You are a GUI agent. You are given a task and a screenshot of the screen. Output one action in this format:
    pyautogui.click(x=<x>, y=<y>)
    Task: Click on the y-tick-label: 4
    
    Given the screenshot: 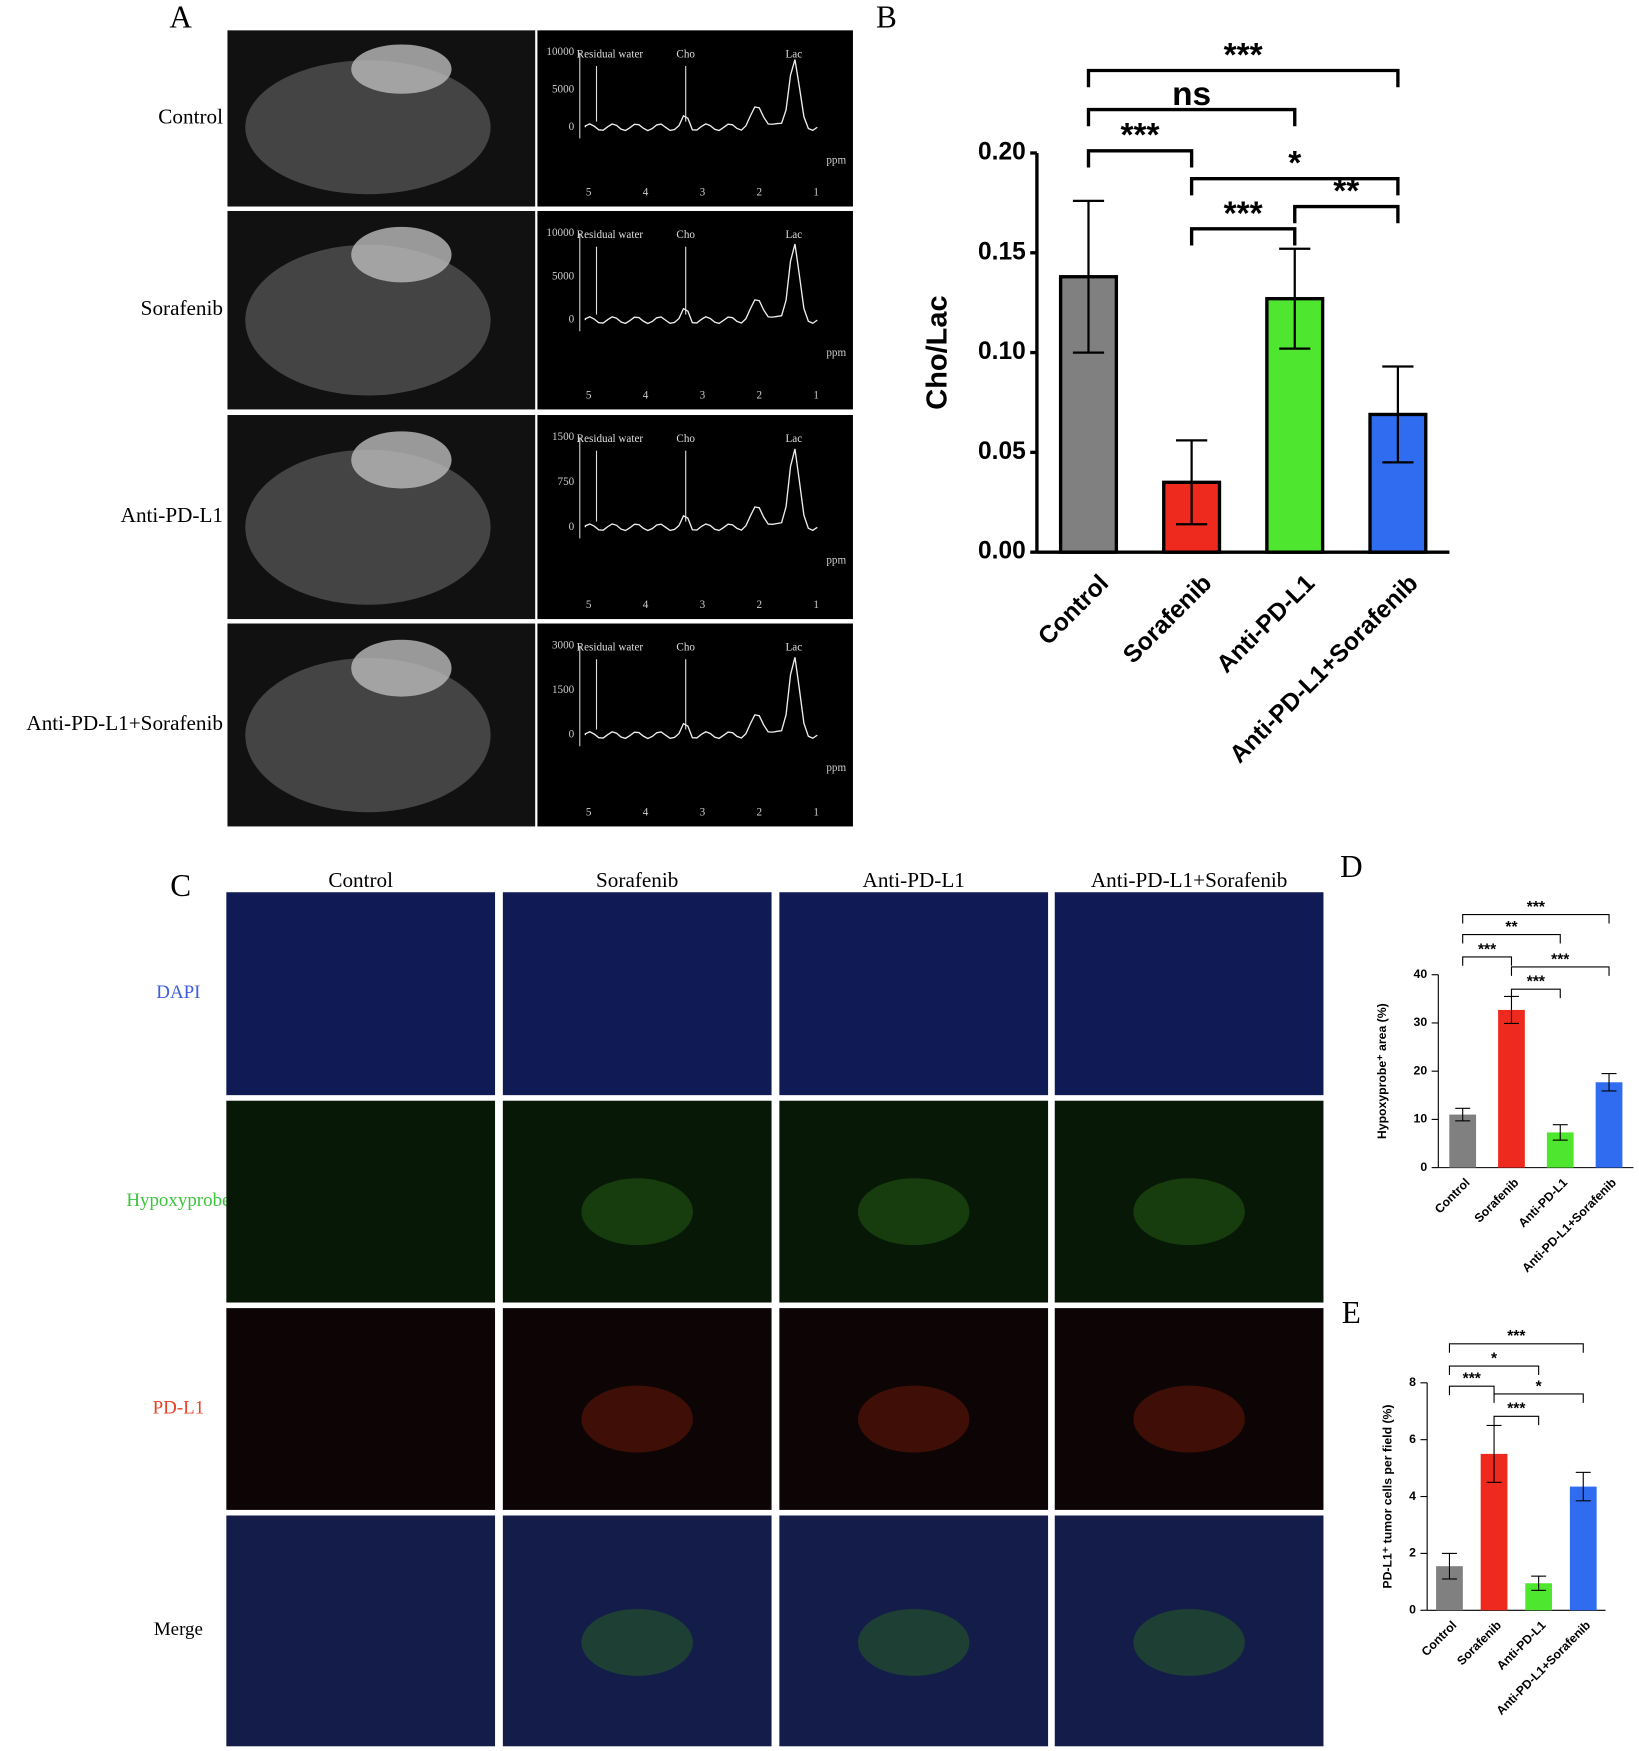 What is the action you would take?
    pyautogui.click(x=1412, y=1496)
    